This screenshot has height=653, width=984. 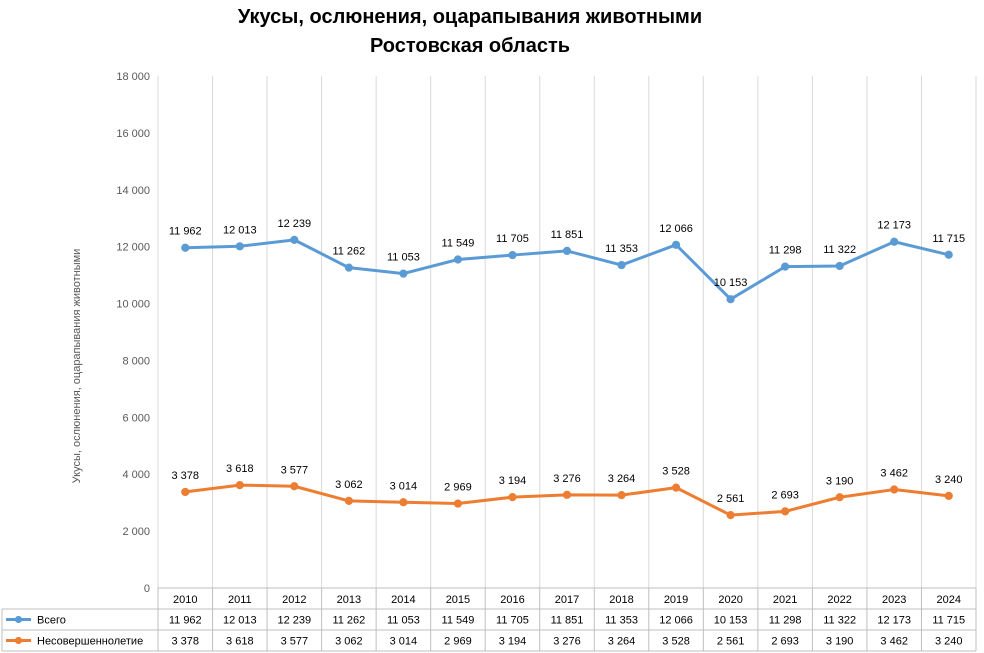 What do you see at coordinates (949, 642) in the screenshot?
I see `table-cell-value: 3 240` at bounding box center [949, 642].